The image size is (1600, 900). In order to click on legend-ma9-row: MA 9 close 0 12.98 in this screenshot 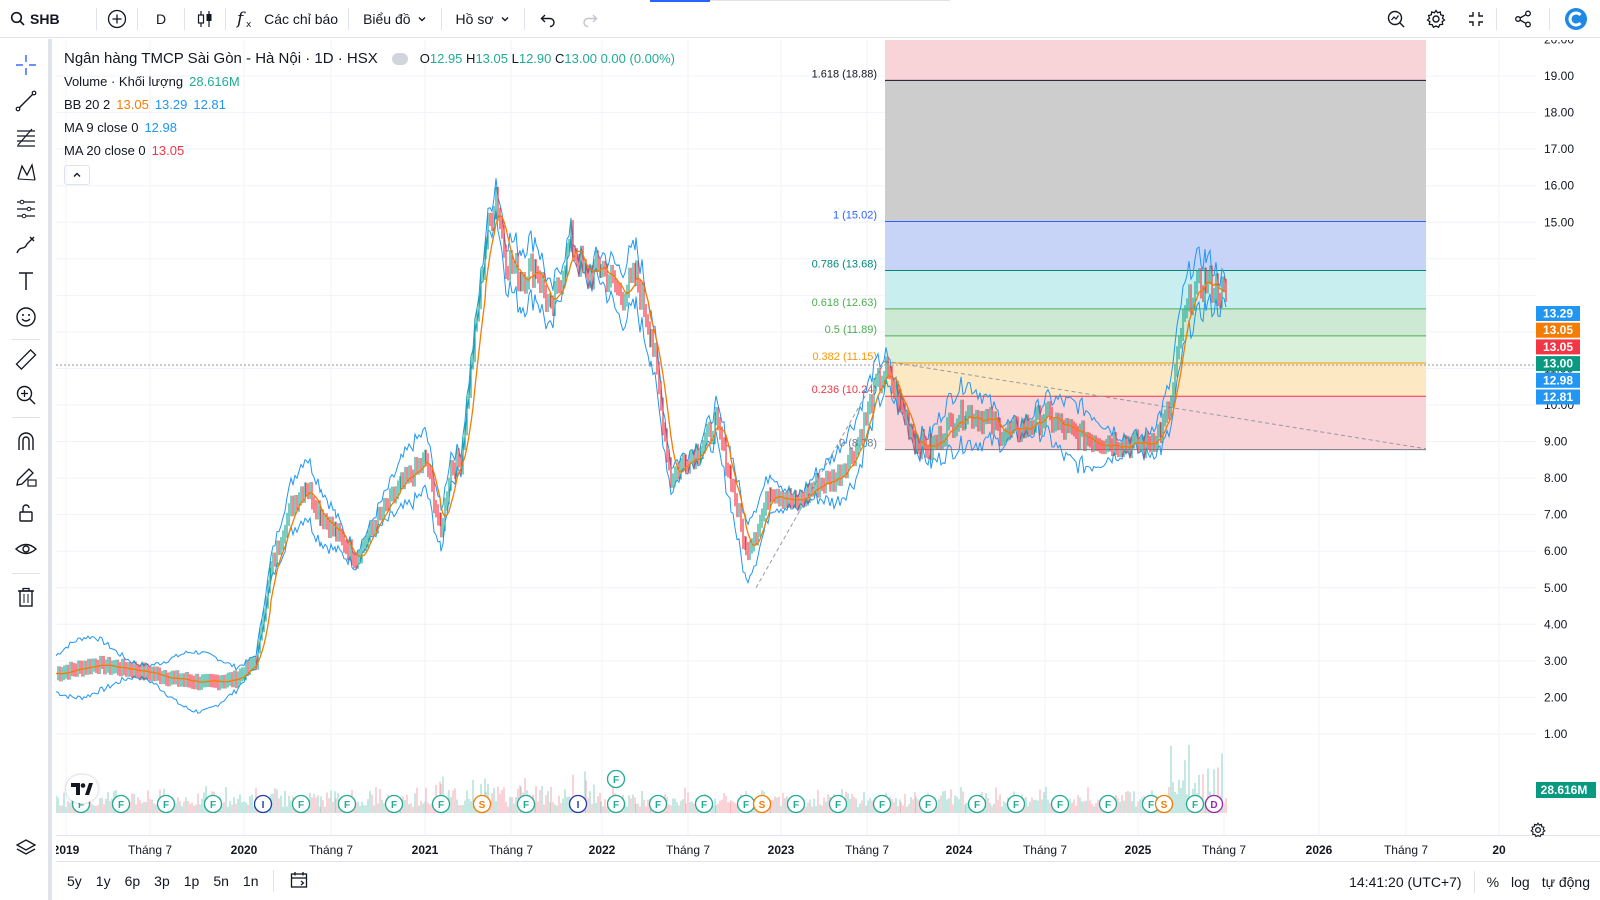, I will do `click(369, 127)`.